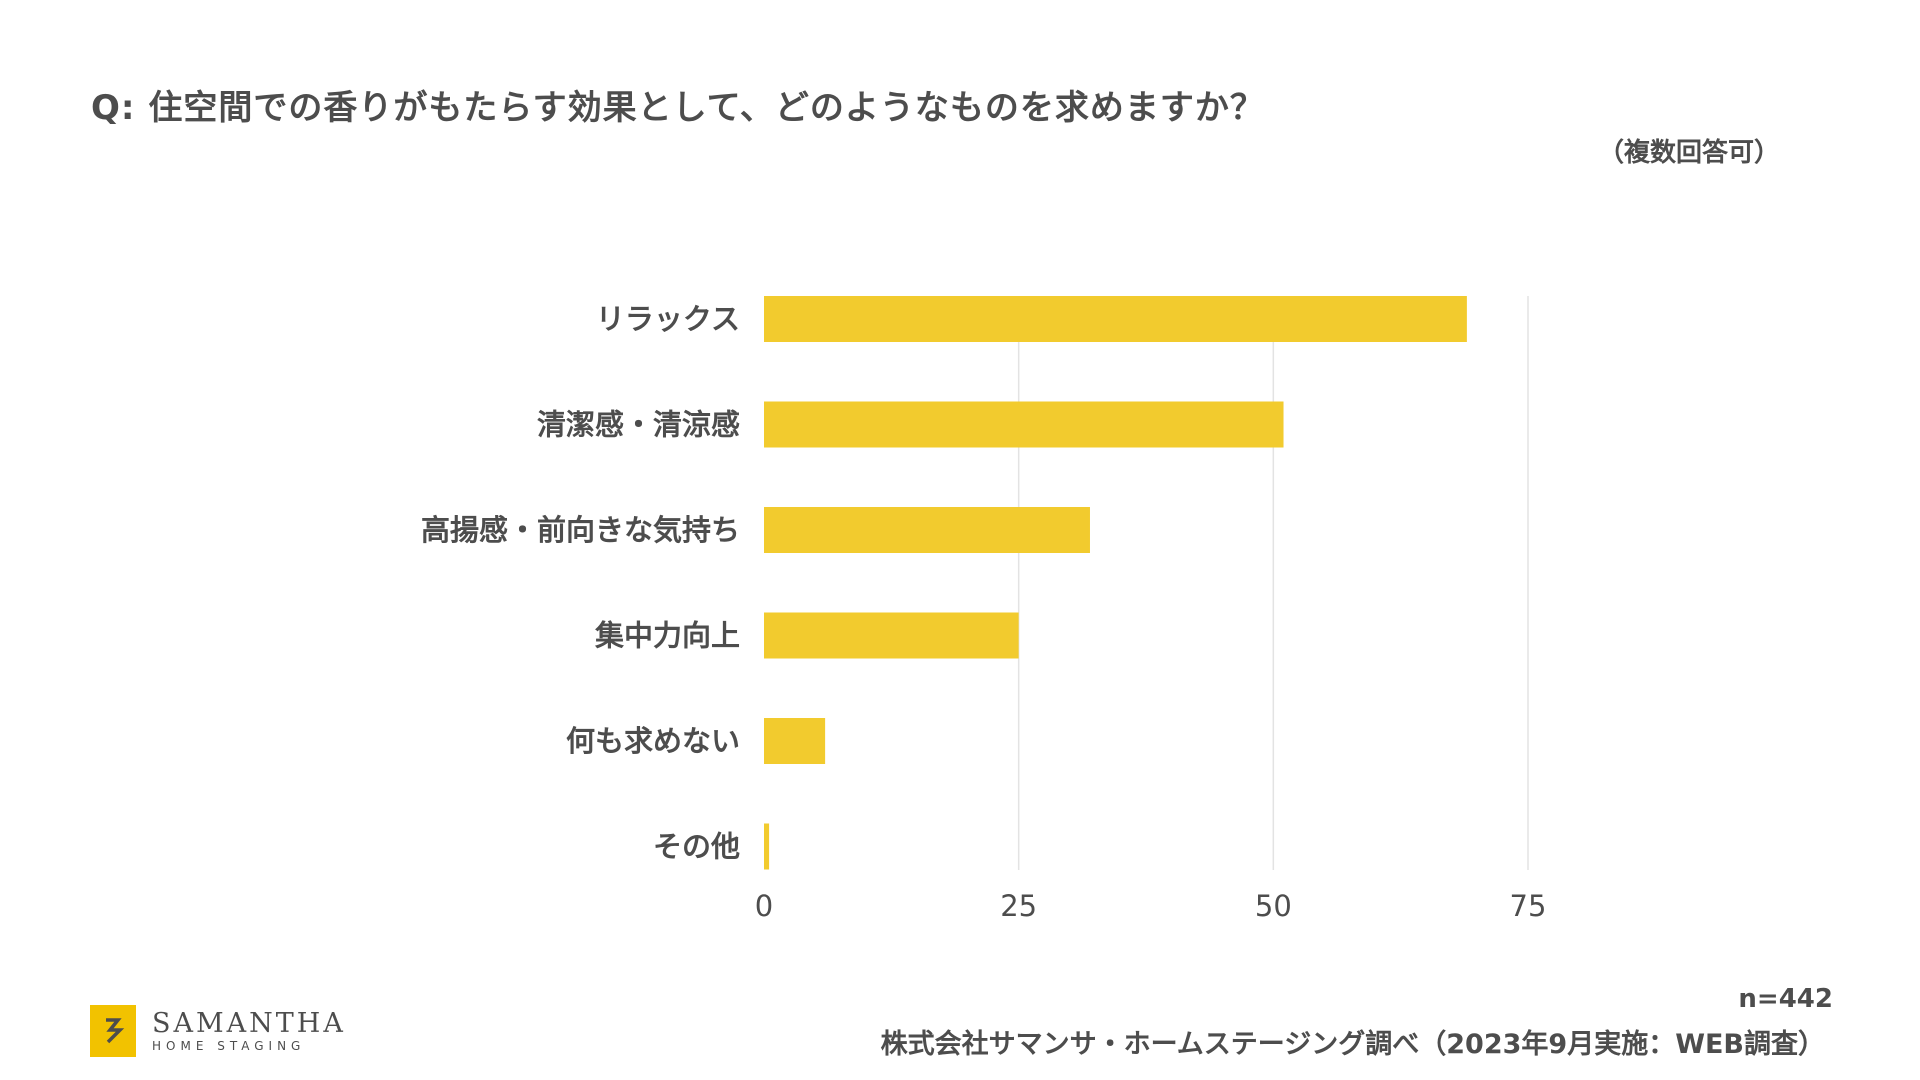  What do you see at coordinates (667, 636) in the screenshot?
I see `category-label-3: 集中力向上` at bounding box center [667, 636].